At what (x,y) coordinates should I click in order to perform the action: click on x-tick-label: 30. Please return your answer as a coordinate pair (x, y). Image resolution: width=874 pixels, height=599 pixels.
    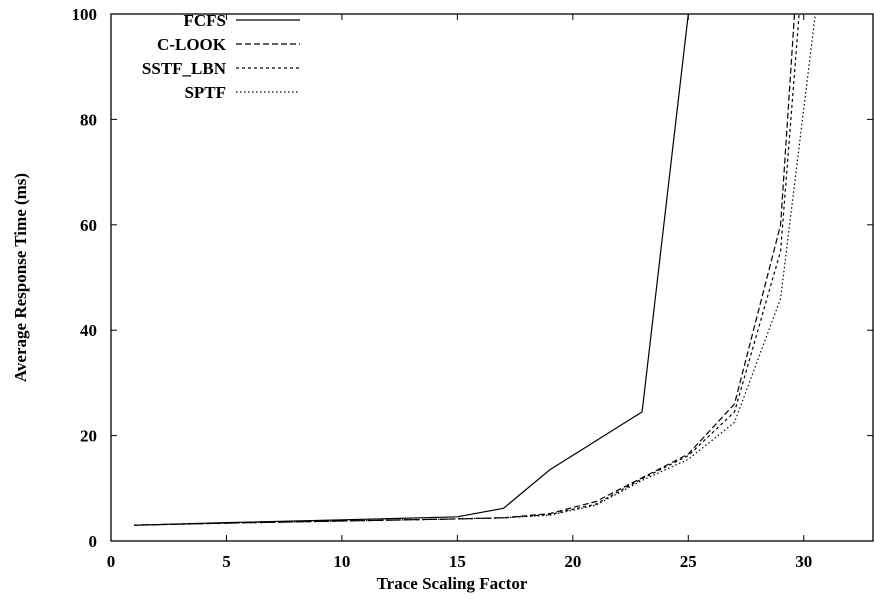
    Looking at the image, I should click on (803, 561).